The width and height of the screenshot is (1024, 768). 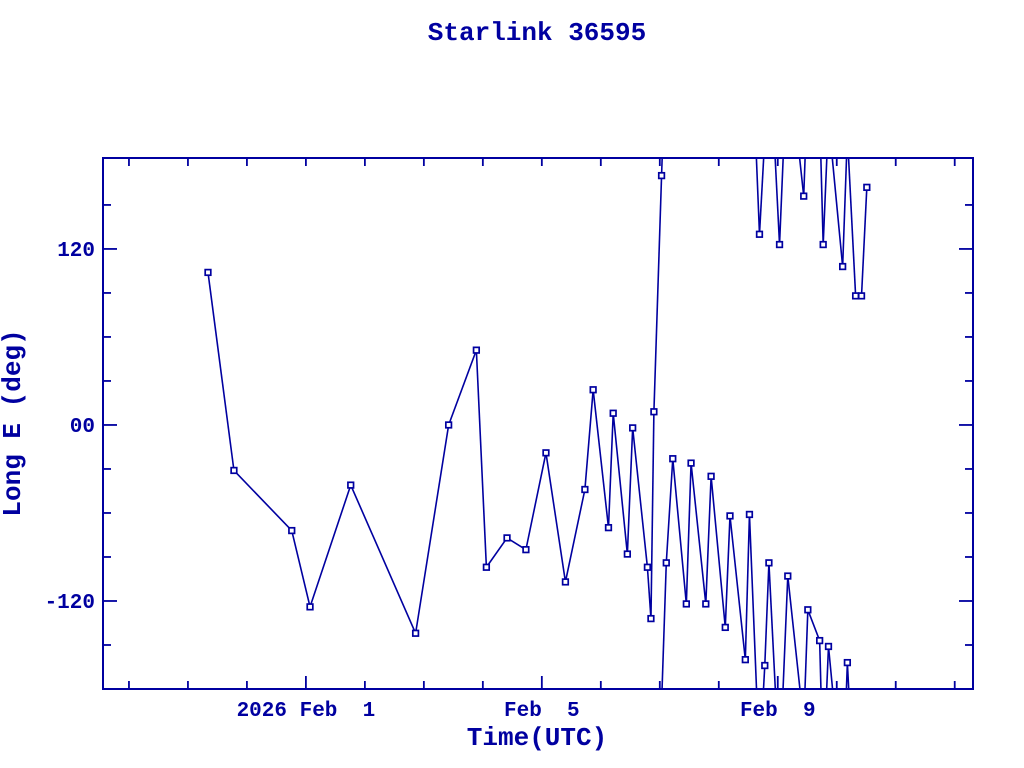 I want to click on y-tick-label-0: 00, so click(x=82, y=427).